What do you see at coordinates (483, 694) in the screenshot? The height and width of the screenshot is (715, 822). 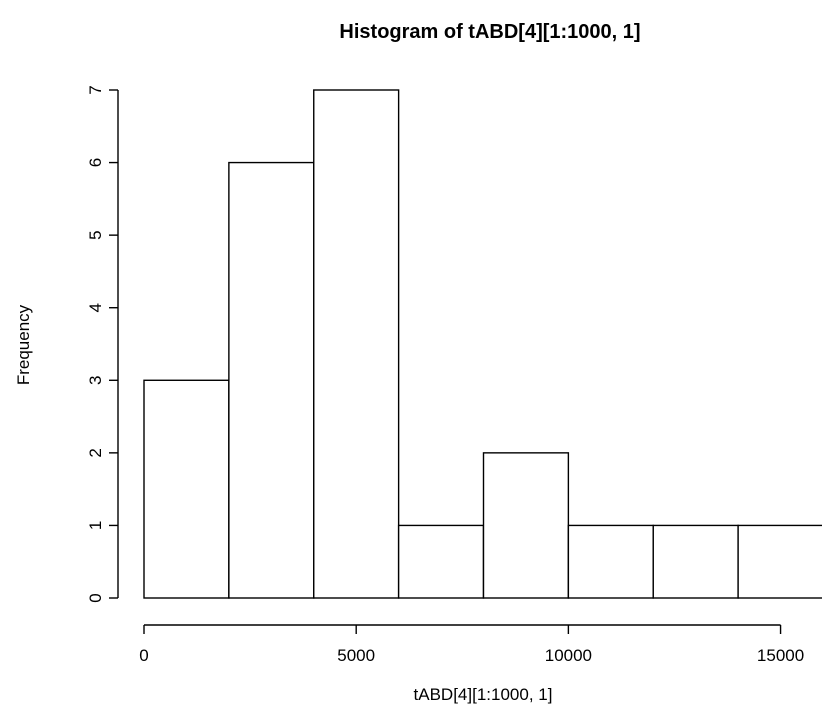 I see `x-axis-label: tABD[4][1:1000, 1]` at bounding box center [483, 694].